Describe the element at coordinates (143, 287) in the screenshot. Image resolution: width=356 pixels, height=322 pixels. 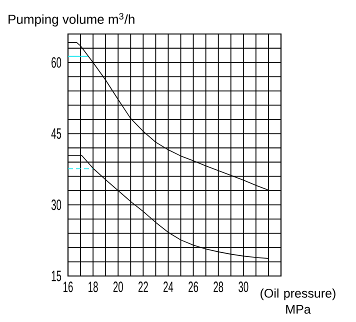
I see `x-tick-label: 22` at that location.